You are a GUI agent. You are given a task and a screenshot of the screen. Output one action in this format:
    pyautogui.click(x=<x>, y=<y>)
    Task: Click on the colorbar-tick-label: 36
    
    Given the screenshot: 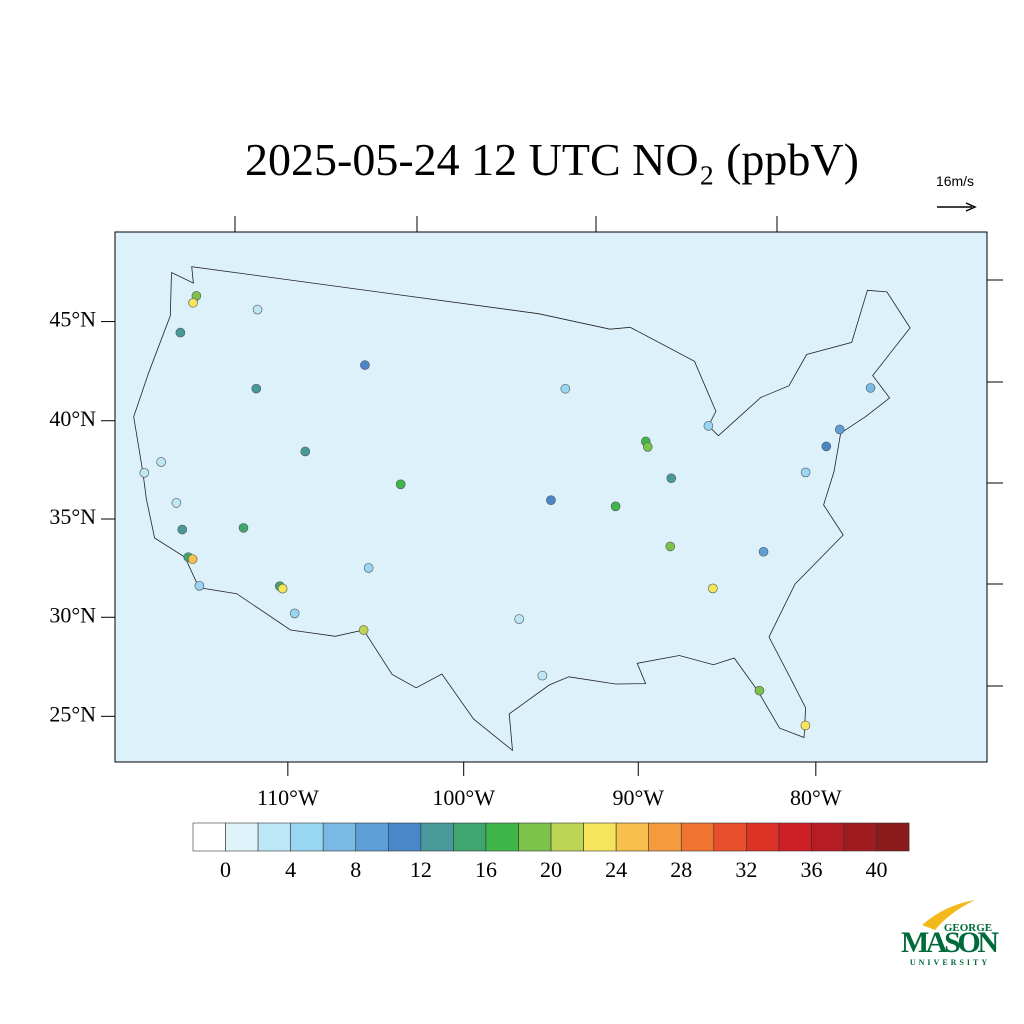 What is the action you would take?
    pyautogui.click(x=811, y=869)
    